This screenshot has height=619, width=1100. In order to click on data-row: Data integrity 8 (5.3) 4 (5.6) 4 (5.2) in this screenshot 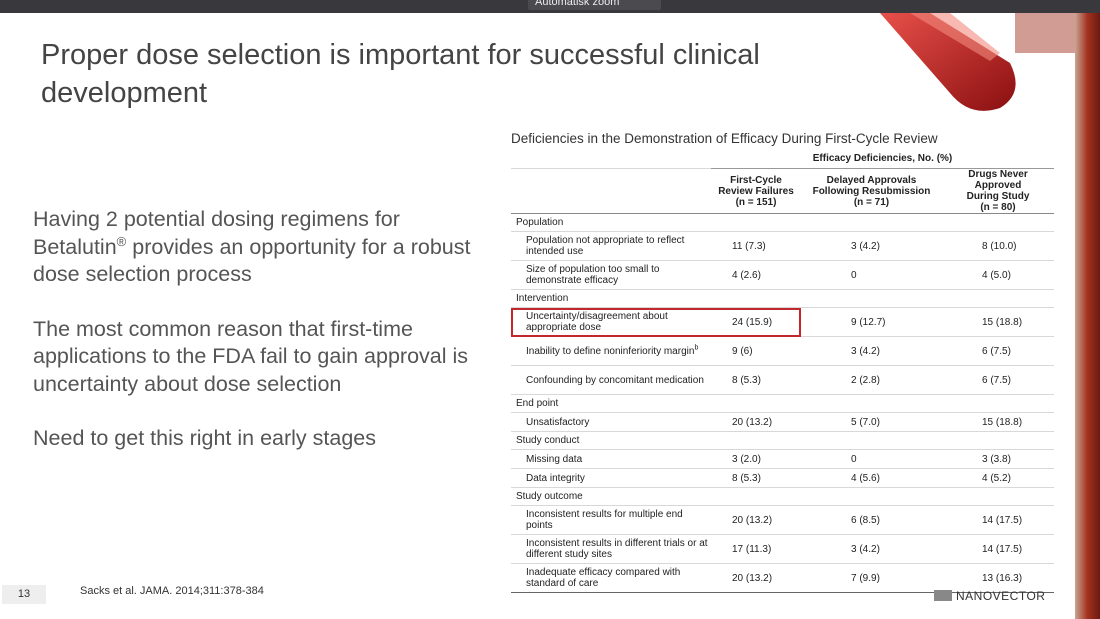, I will do `click(782, 478)`.